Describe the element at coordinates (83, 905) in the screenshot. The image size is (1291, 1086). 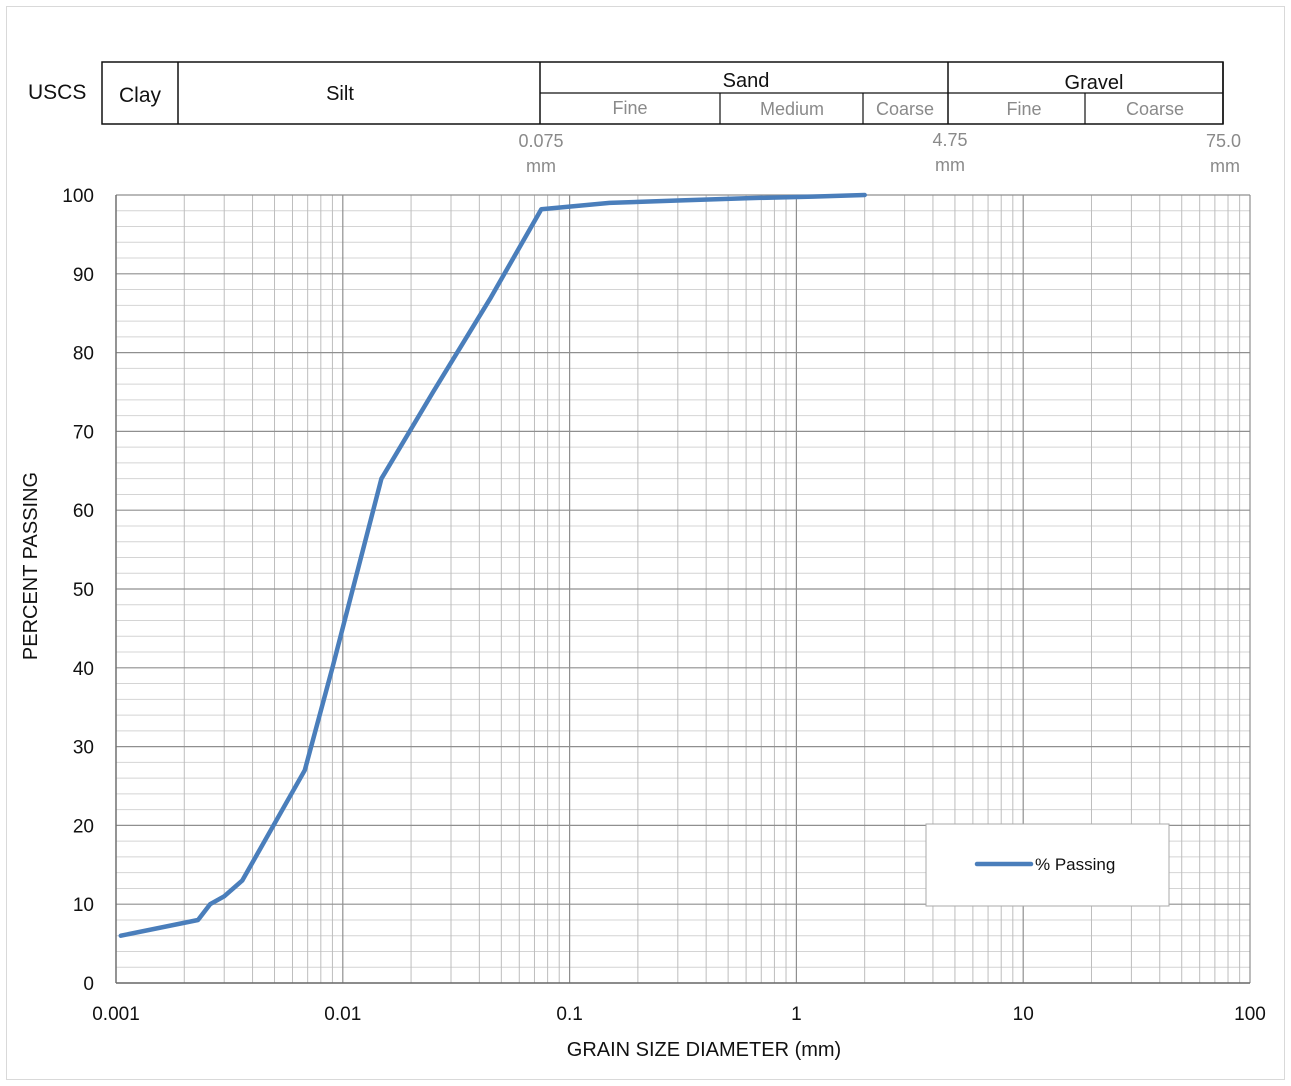
I see `y-tick-label: 10` at that location.